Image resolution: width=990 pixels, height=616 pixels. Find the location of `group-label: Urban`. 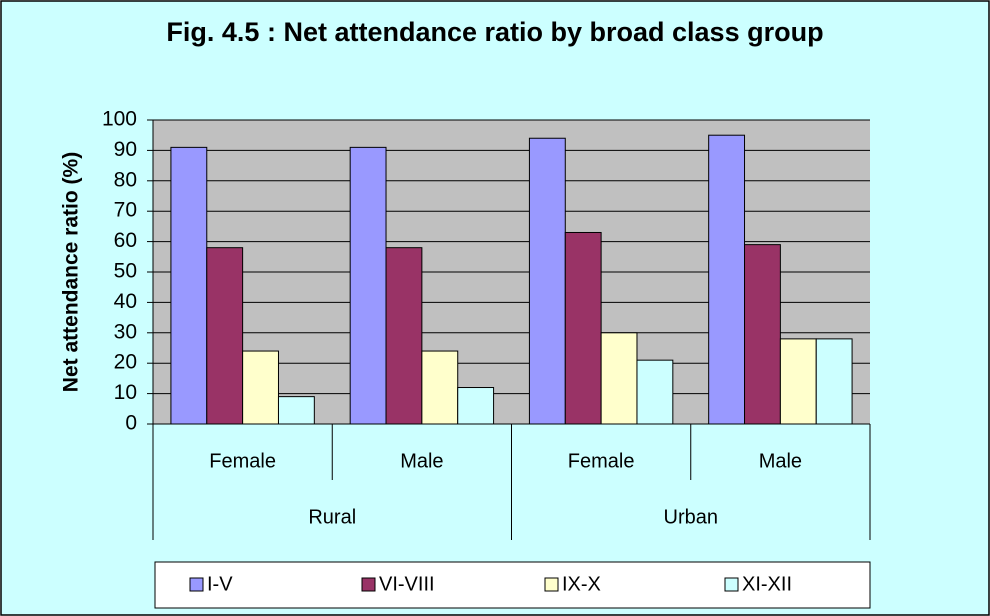

group-label: Urban is located at coordinates (691, 517).